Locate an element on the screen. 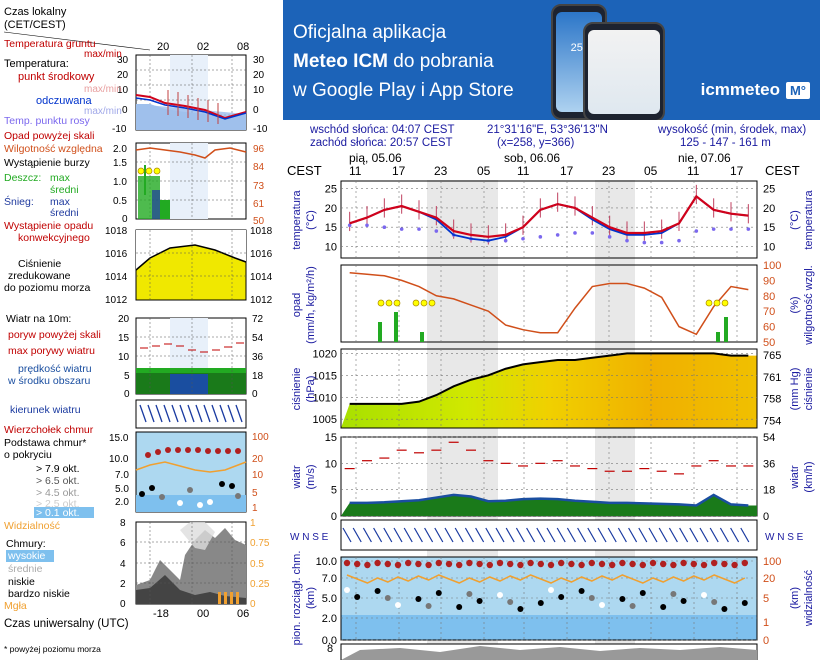 Image resolution: width=820 pixels, height=660 pixels. y2-tick-label: 60 is located at coordinates (769, 328).